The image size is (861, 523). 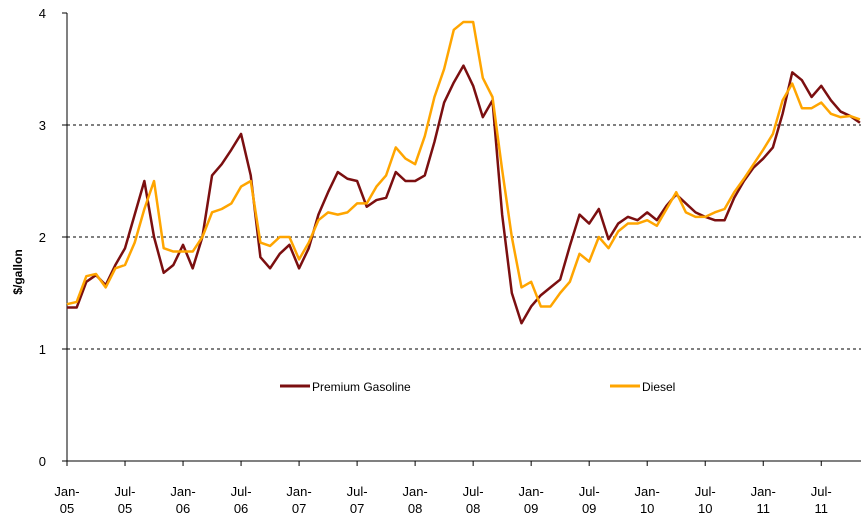 I want to click on x-tick-label: Jan-06, so click(x=182, y=500).